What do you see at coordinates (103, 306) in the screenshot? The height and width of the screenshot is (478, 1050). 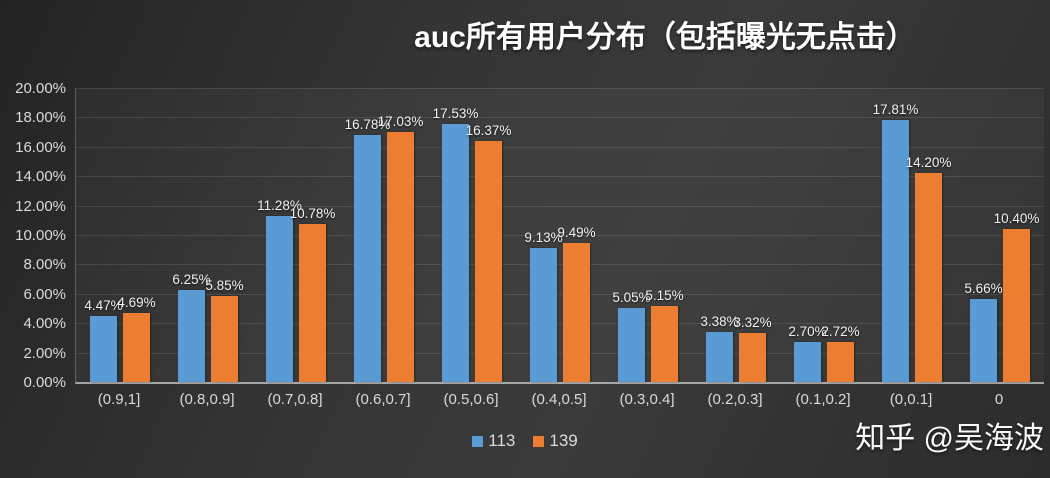 I see `value-label: 4.47%` at bounding box center [103, 306].